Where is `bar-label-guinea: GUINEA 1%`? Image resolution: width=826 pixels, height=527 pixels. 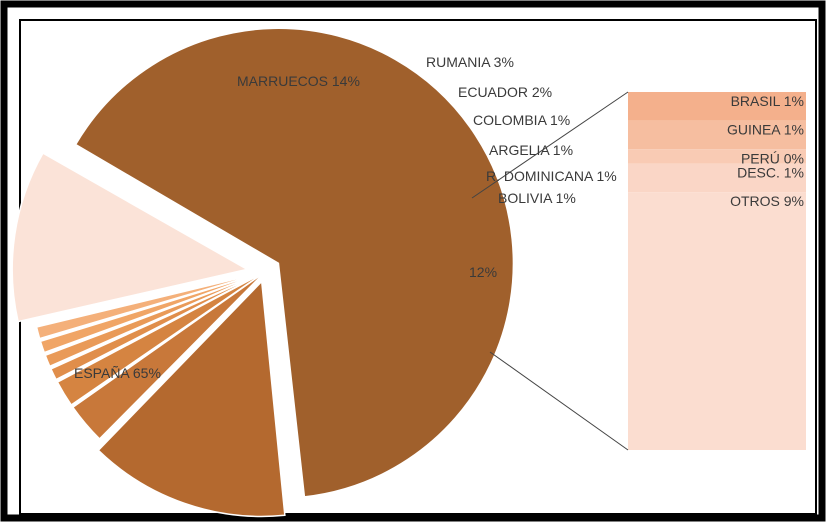
bar-label-guinea: GUINEA 1% is located at coordinates (765, 130).